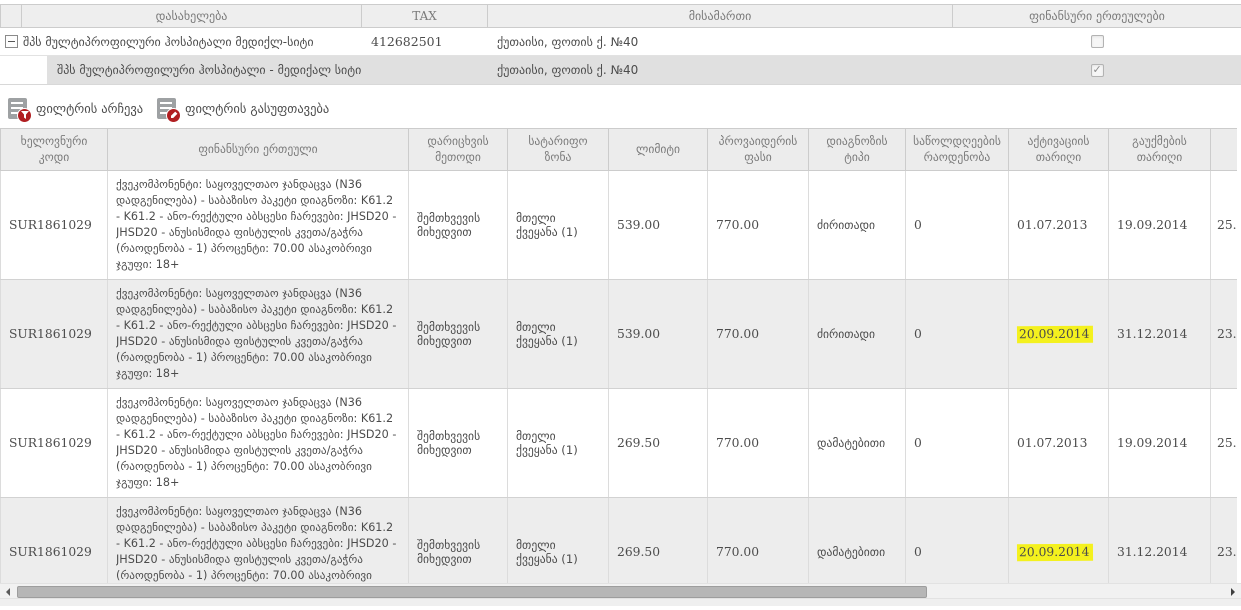  What do you see at coordinates (568, 41) in the screenshot?
I see `org-address: ქუთაისი, ფოთის ქ. №40` at bounding box center [568, 41].